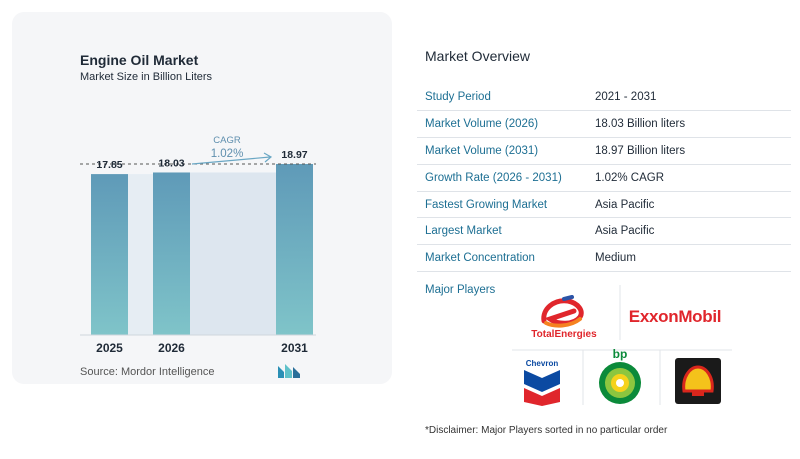 The width and height of the screenshot is (800, 459). Describe the element at coordinates (294, 348) in the screenshot. I see `category-label: 2031` at that location.